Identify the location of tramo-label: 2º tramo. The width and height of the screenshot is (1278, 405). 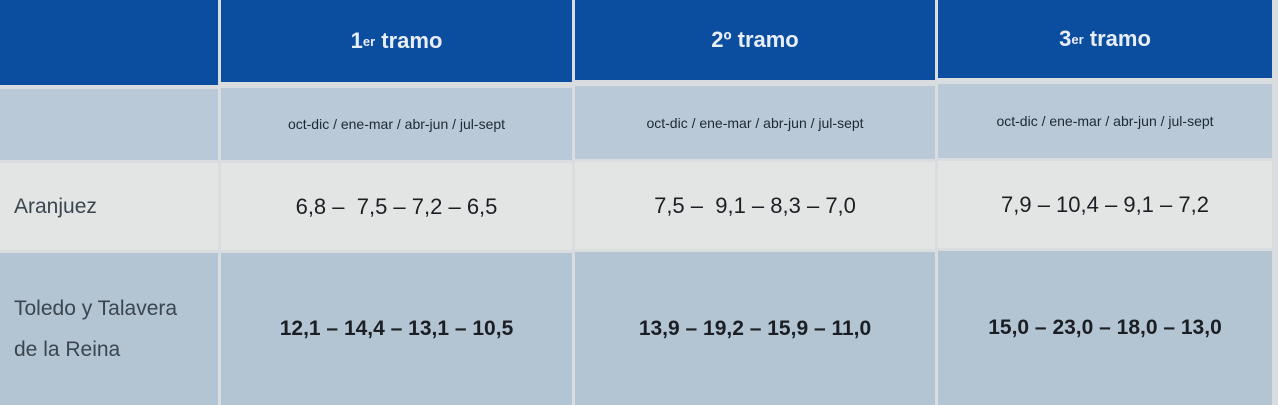
(755, 39).